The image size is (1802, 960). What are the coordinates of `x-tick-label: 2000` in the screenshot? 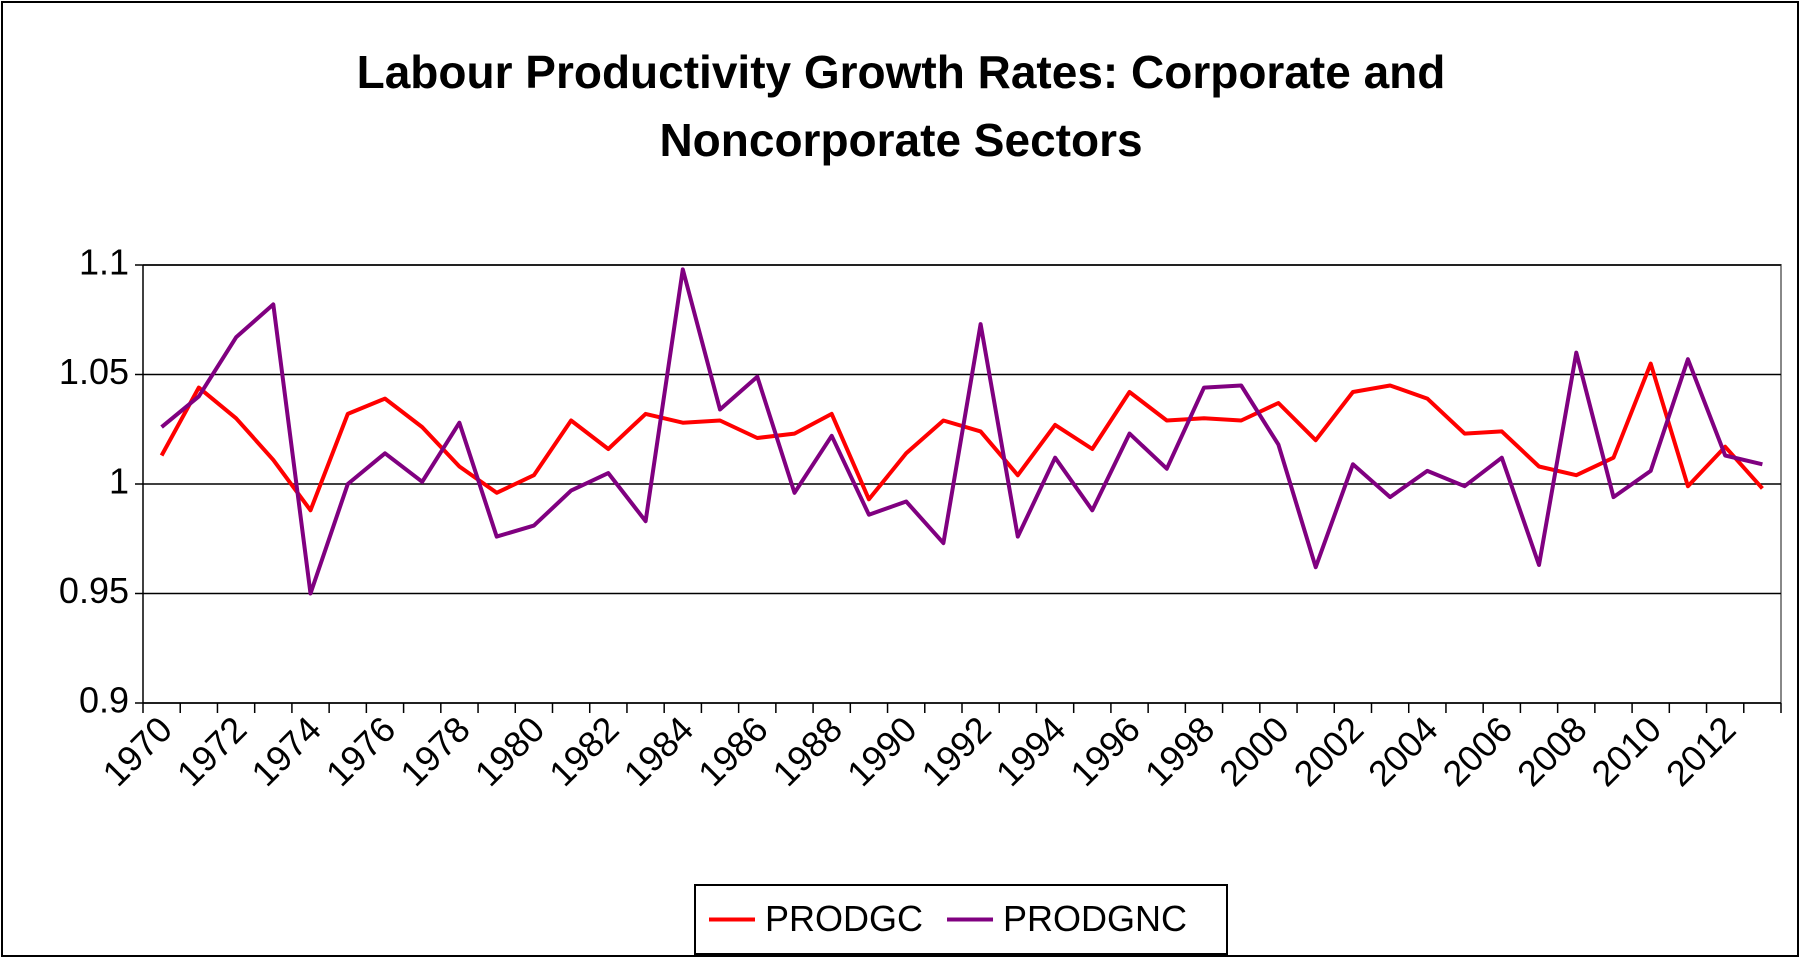 It's located at (1254, 751).